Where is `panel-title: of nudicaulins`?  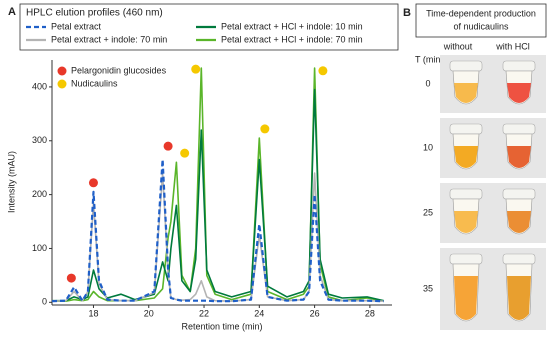
panel-title: of nudicaulins is located at coordinates (481, 26).